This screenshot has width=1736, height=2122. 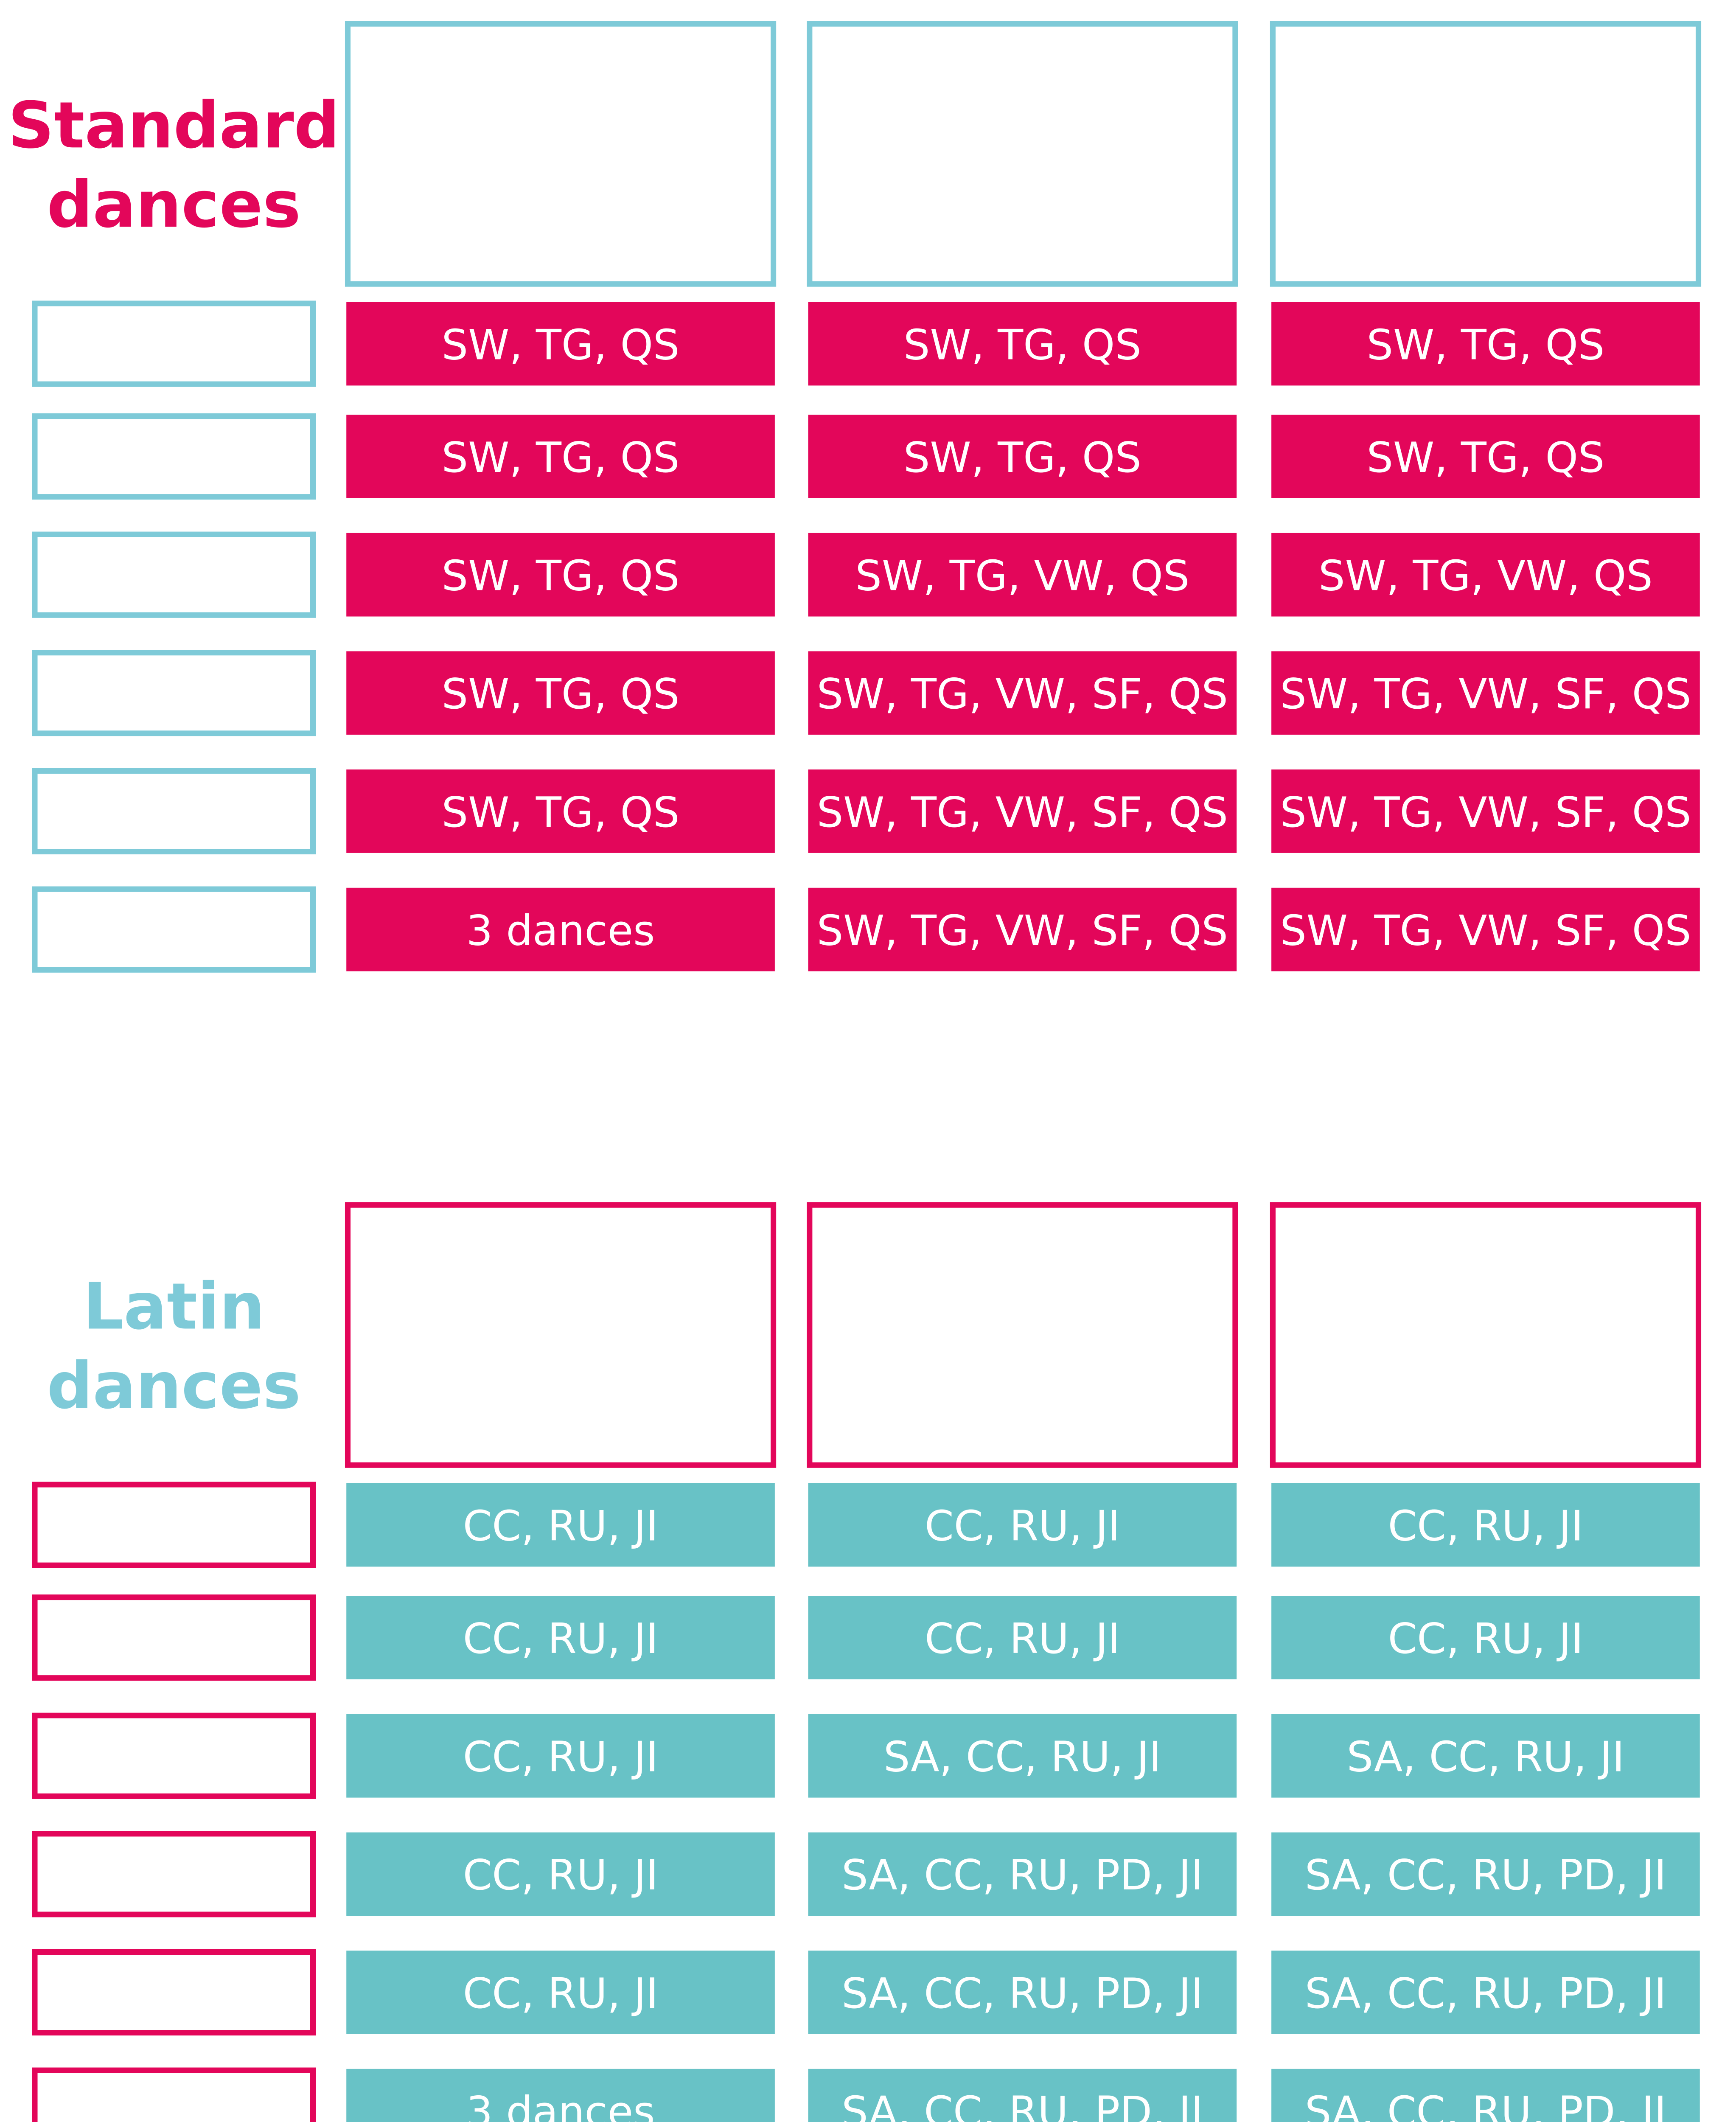 What do you see at coordinates (174, 1306) in the screenshot?
I see `section-title: Latin` at bounding box center [174, 1306].